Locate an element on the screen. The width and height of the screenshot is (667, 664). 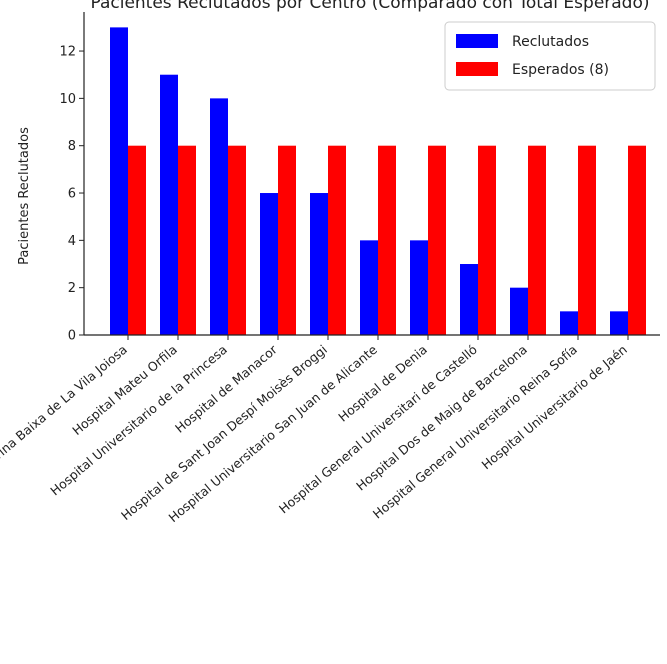
y-tick-label-4: 4 is located at coordinates (72, 241).